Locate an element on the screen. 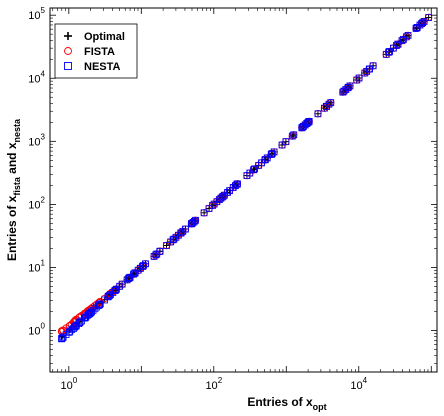 The height and width of the screenshot is (416, 444). legend-label-fista: FISTA is located at coordinates (99, 52).